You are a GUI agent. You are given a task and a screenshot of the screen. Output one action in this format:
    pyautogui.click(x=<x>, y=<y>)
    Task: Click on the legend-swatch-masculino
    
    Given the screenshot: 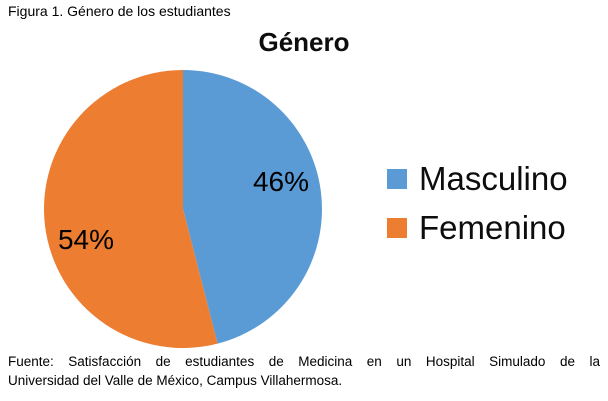 What is the action you would take?
    pyautogui.click(x=397, y=178)
    